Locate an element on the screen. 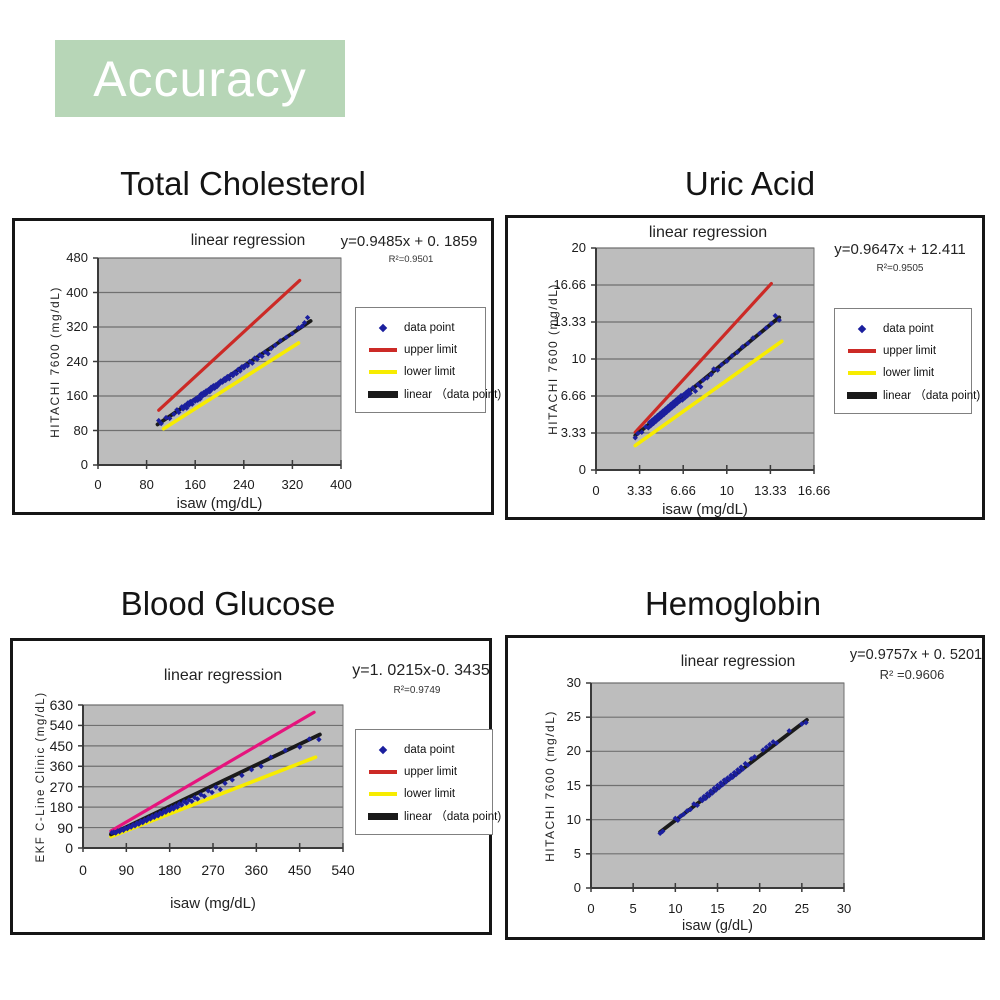 The image size is (1000, 1000). y-tick-label: 10 is located at coordinates (578, 358).